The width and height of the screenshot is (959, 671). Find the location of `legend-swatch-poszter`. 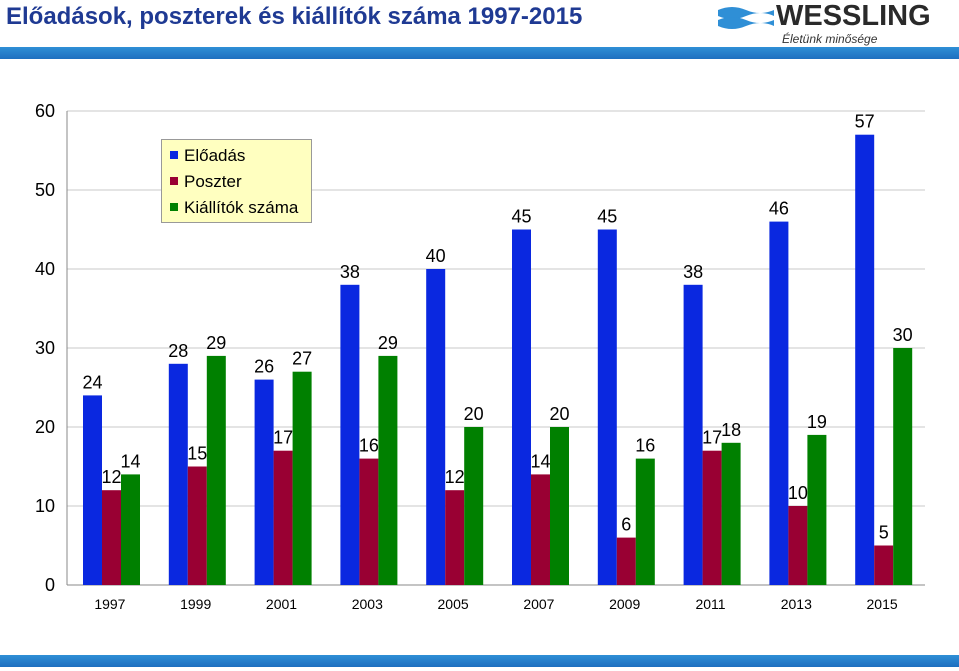

legend-swatch-poszter is located at coordinates (174, 181).